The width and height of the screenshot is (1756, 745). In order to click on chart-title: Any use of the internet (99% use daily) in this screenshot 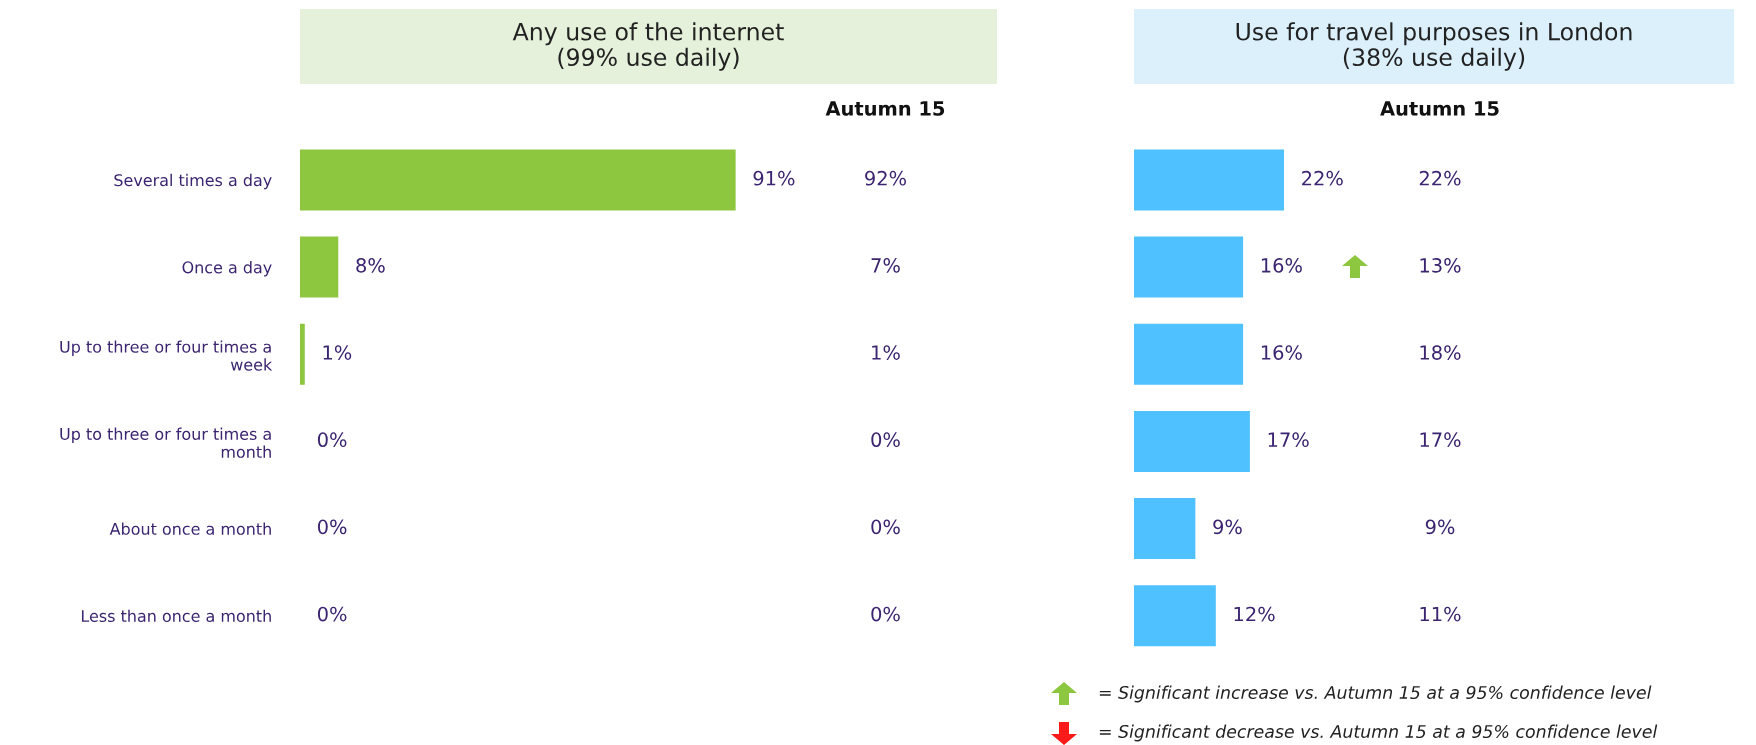, I will do `click(648, 46)`.